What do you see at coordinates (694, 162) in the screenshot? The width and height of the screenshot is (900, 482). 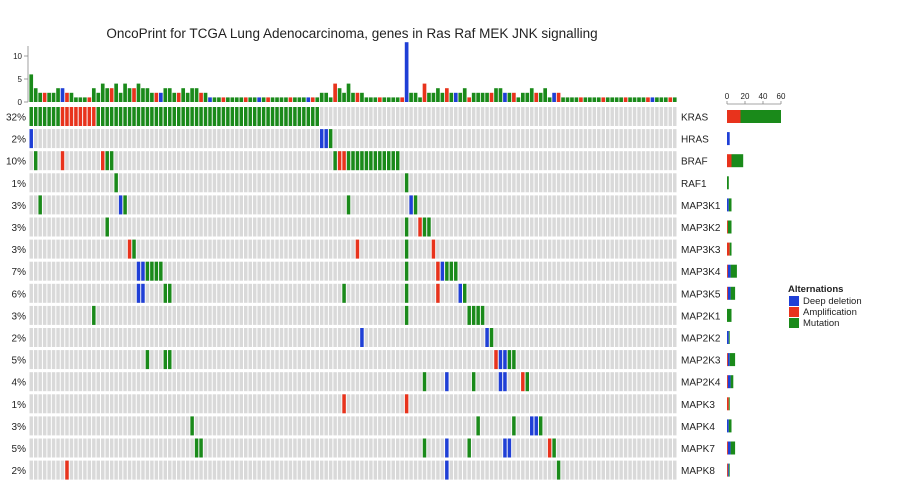 I see `gene-name-label: BRAF` at bounding box center [694, 162].